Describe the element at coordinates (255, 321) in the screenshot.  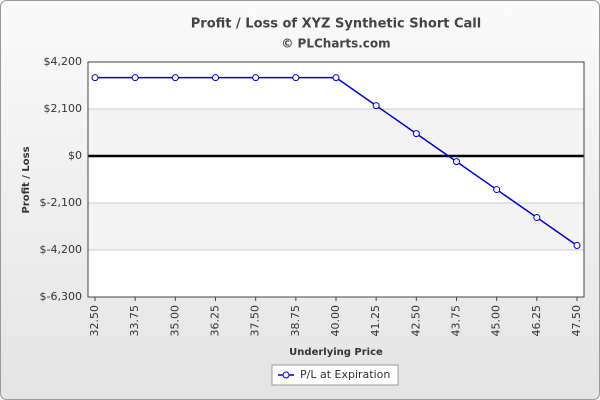
I see `x-tick-label: 37.50` at that location.